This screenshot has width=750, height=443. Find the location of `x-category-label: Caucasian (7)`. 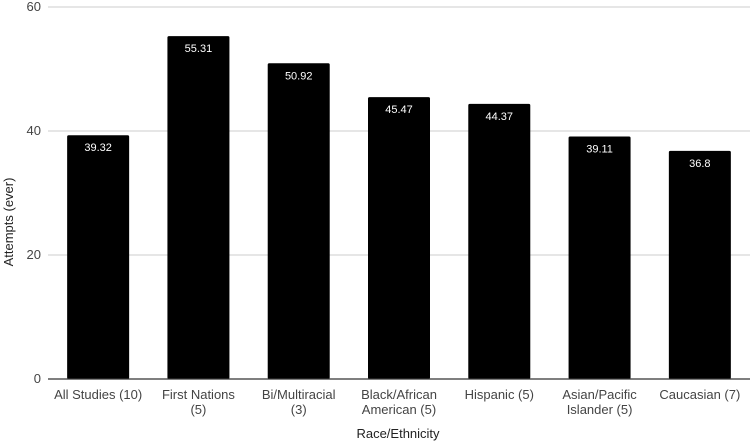

x-category-label: Caucasian (7) is located at coordinates (699, 394).